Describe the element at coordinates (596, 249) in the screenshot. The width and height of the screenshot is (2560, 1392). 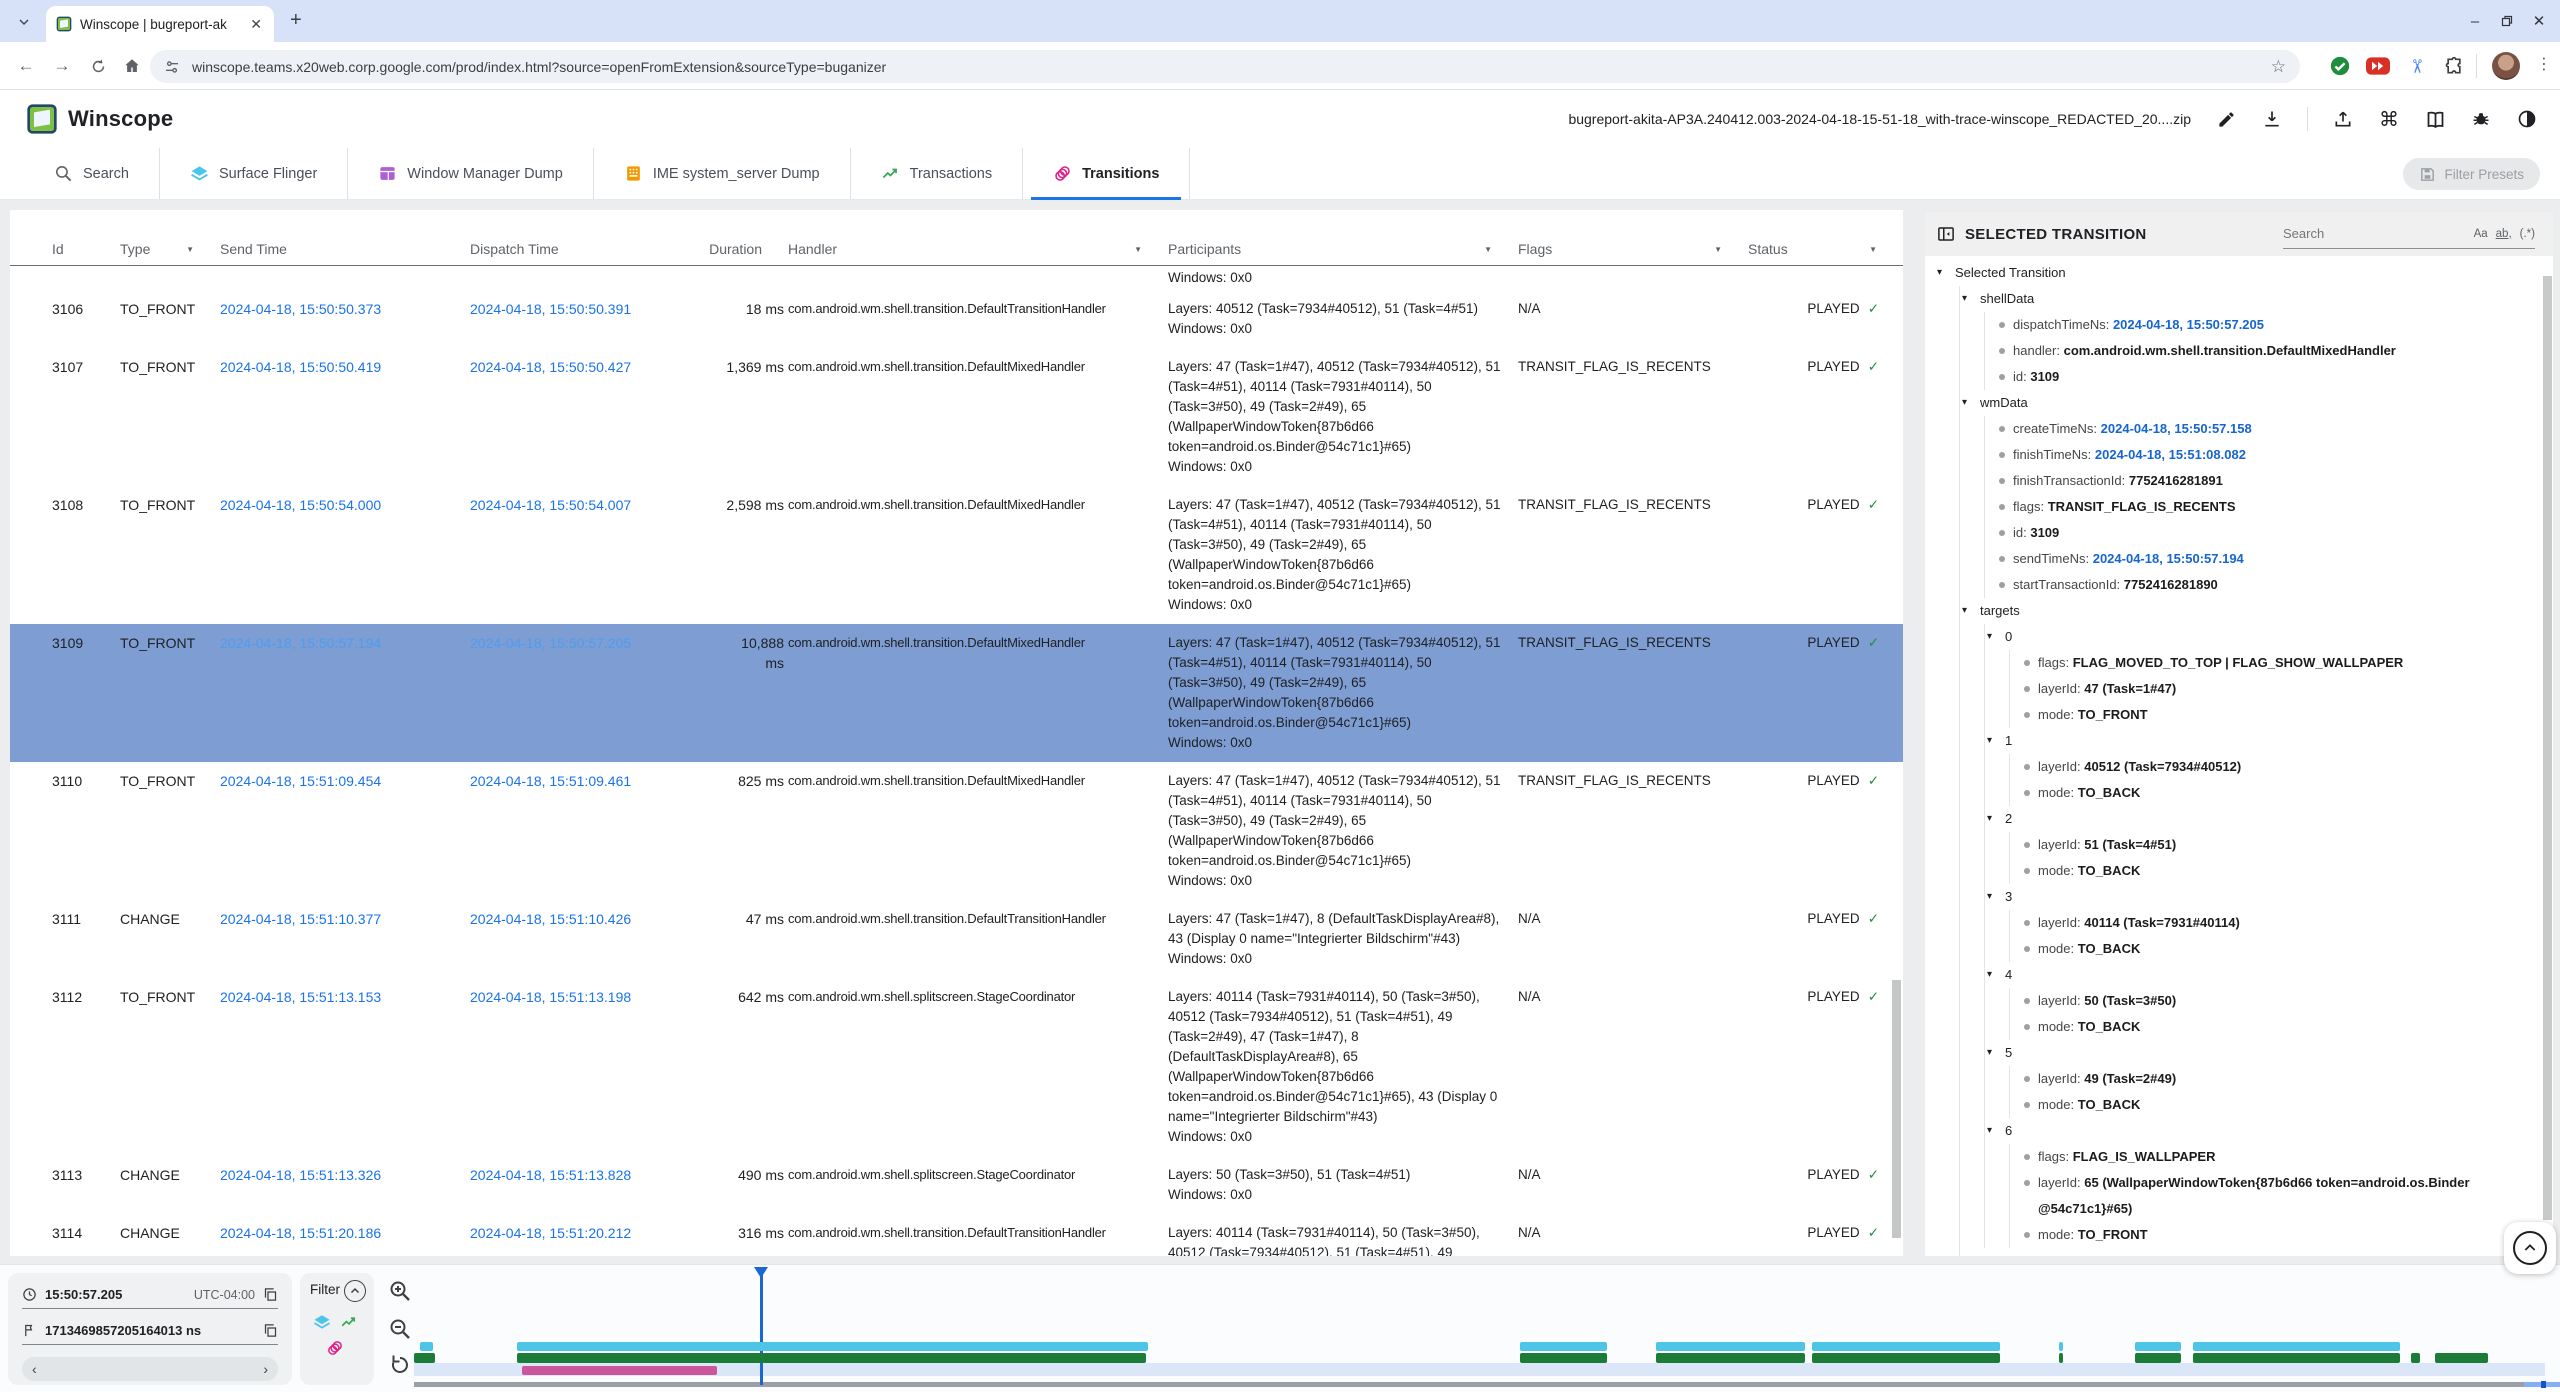
I see `column-header-dispatch: Dispatch Time` at that location.